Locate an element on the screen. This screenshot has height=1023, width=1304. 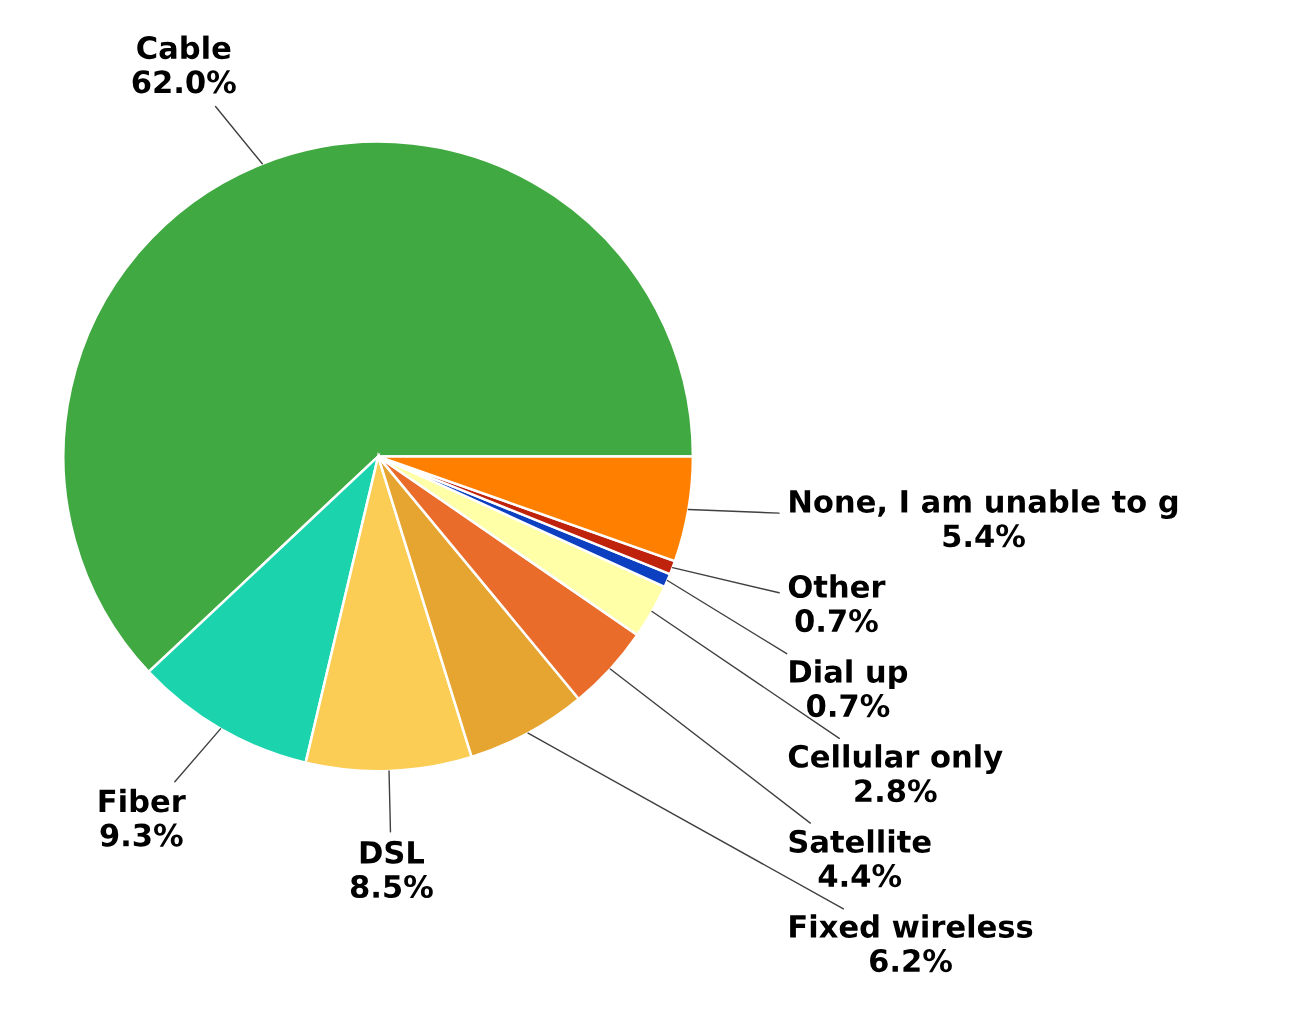
data-label: 2.8% is located at coordinates (896, 791).